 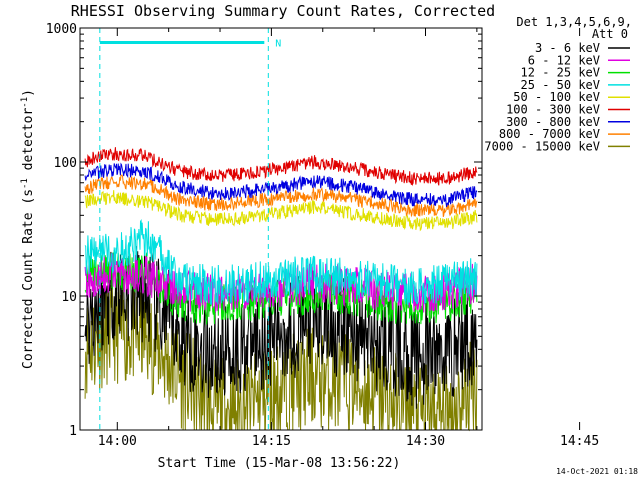 What do you see at coordinates (28, 93) in the screenshot?
I see `y-axis-label-end: )` at bounding box center [28, 93].